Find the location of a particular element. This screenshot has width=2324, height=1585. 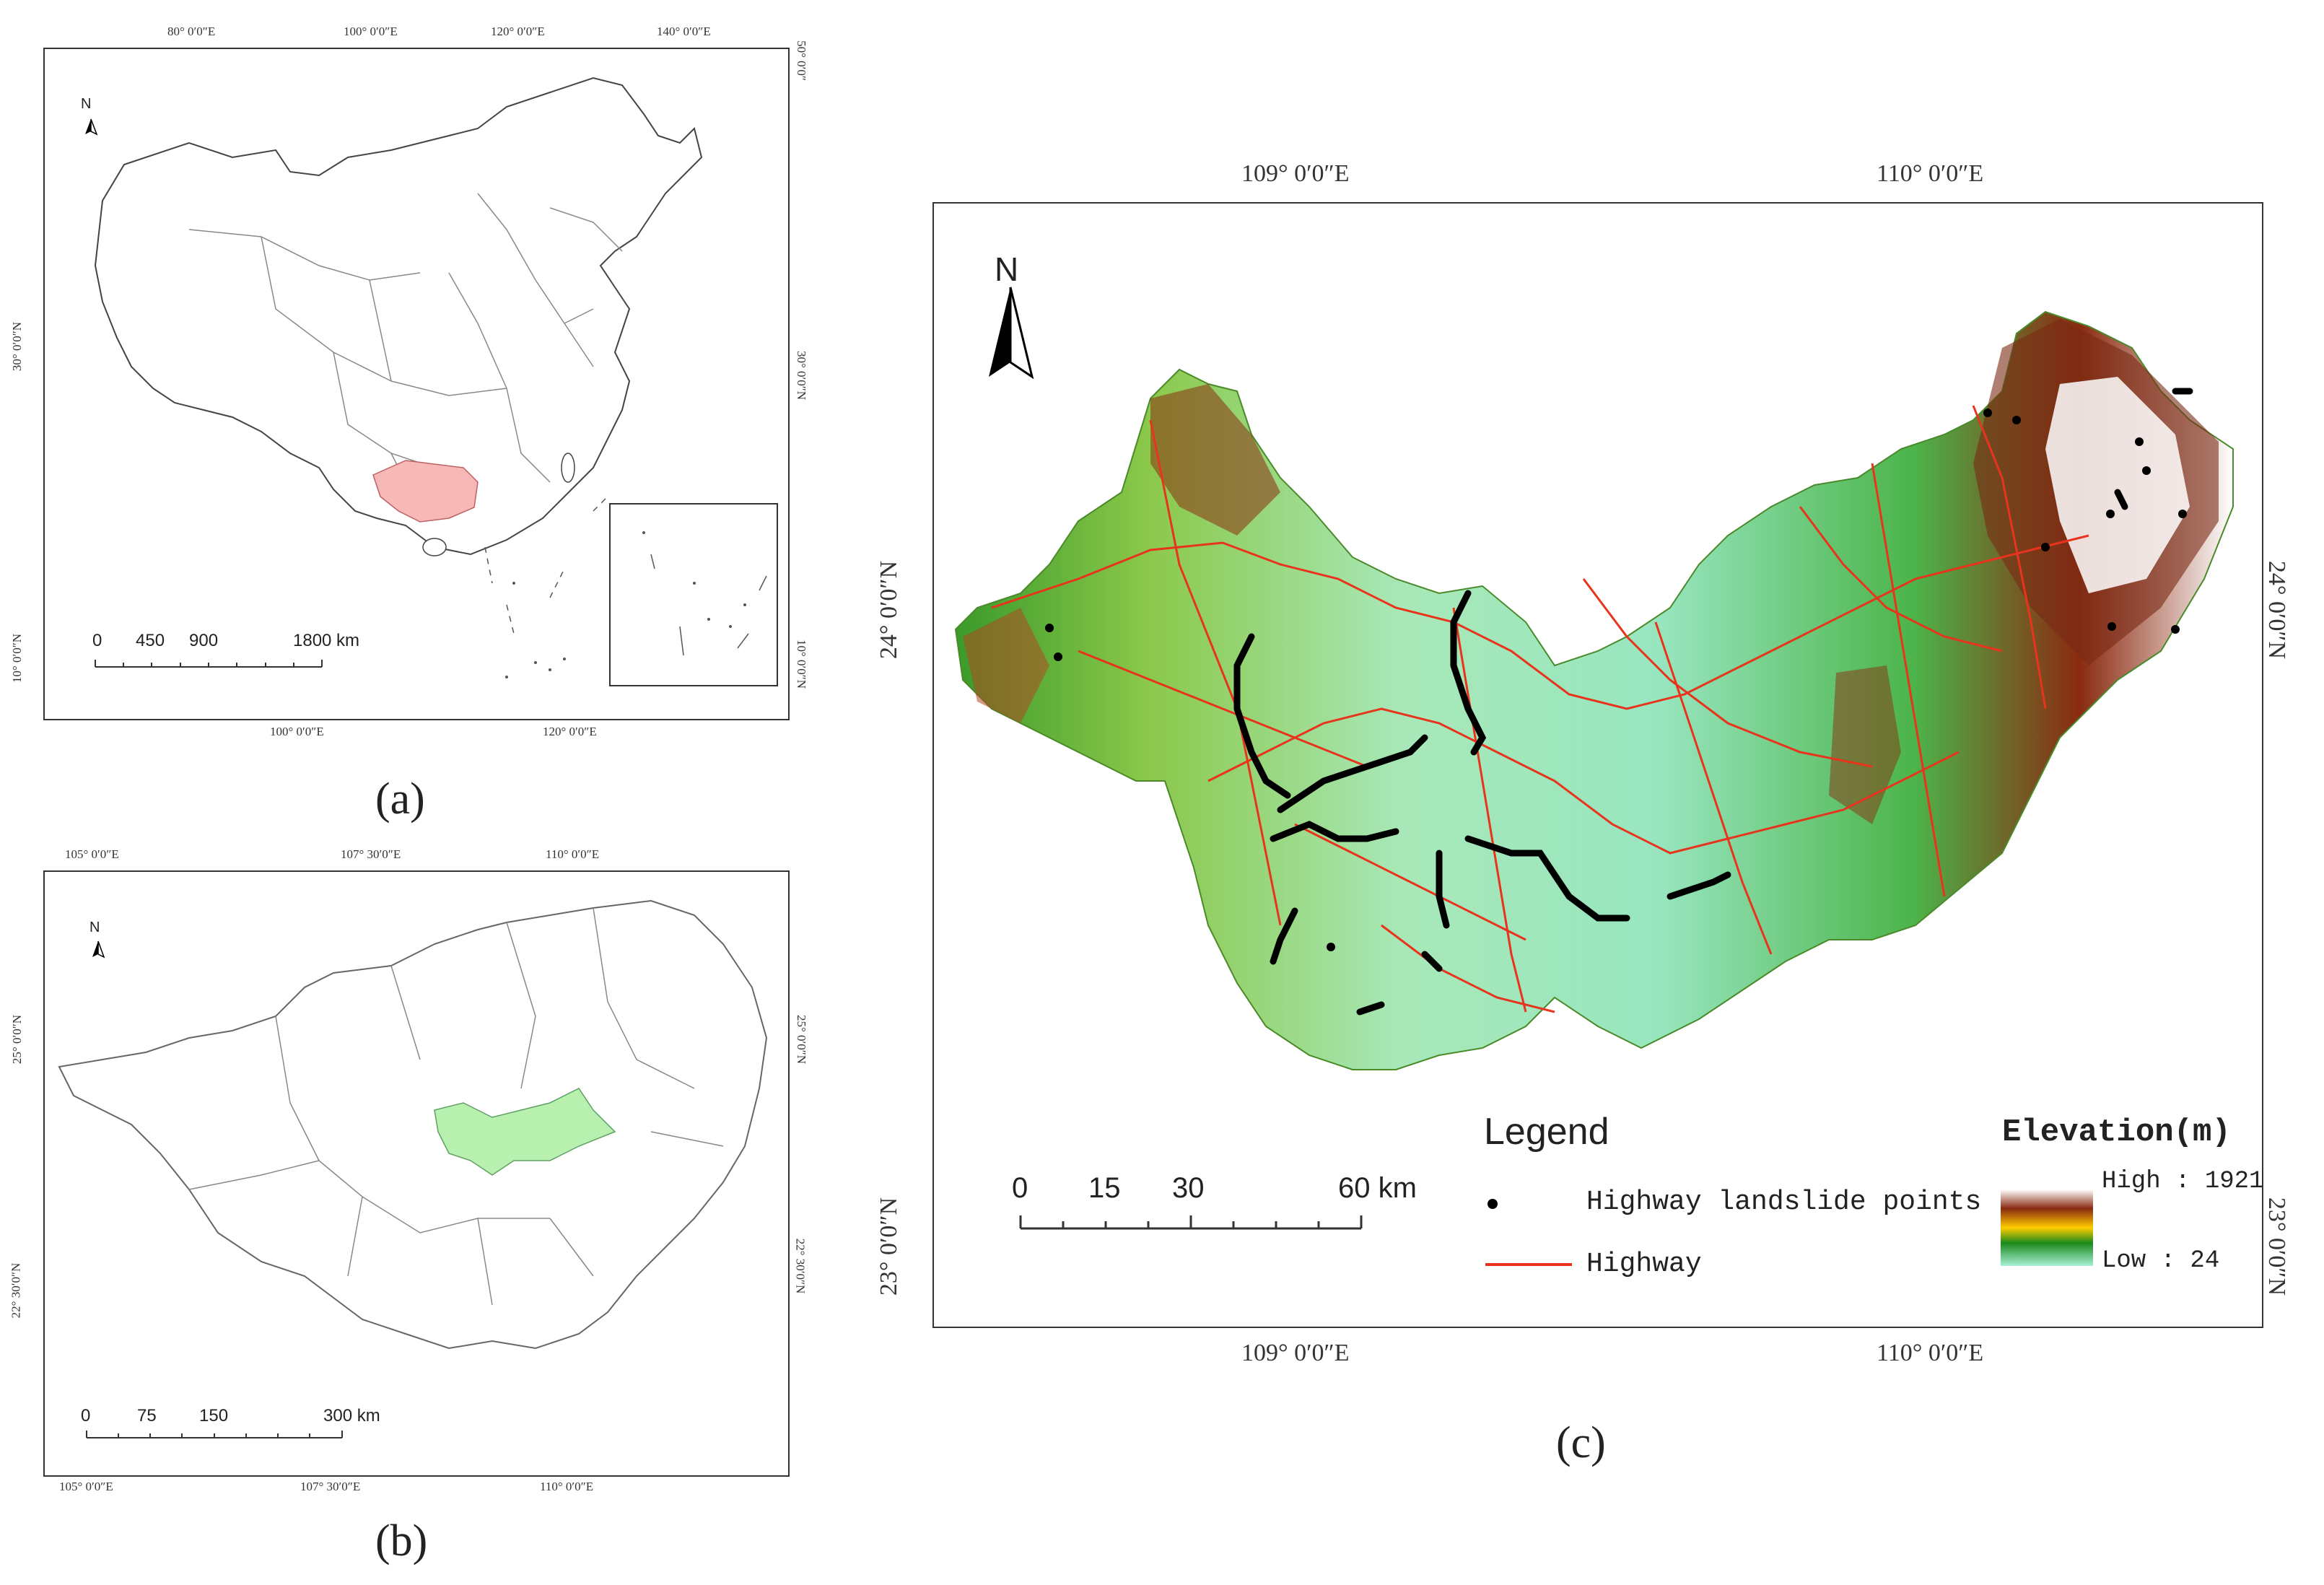

a-bottom-lon-2: 120° 0′0″E is located at coordinates (570, 732).